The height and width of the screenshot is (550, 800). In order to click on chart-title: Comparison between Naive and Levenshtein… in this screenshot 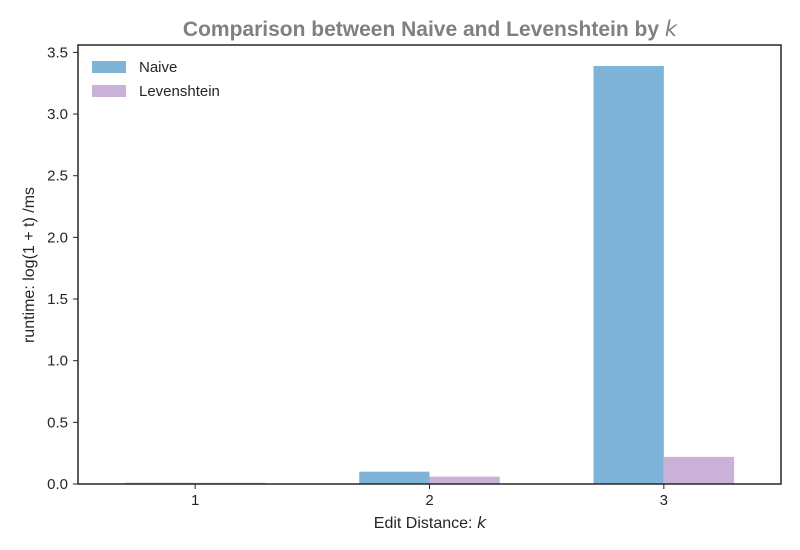, I will do `click(430, 29)`.